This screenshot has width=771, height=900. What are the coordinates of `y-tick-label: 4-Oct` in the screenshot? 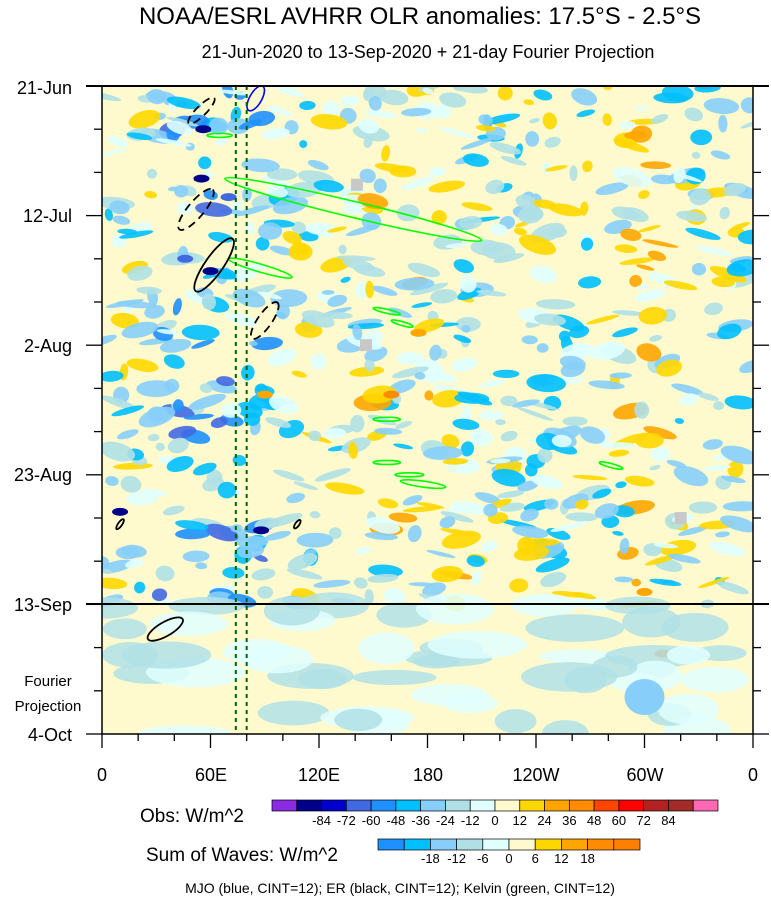 It's located at (50, 735).